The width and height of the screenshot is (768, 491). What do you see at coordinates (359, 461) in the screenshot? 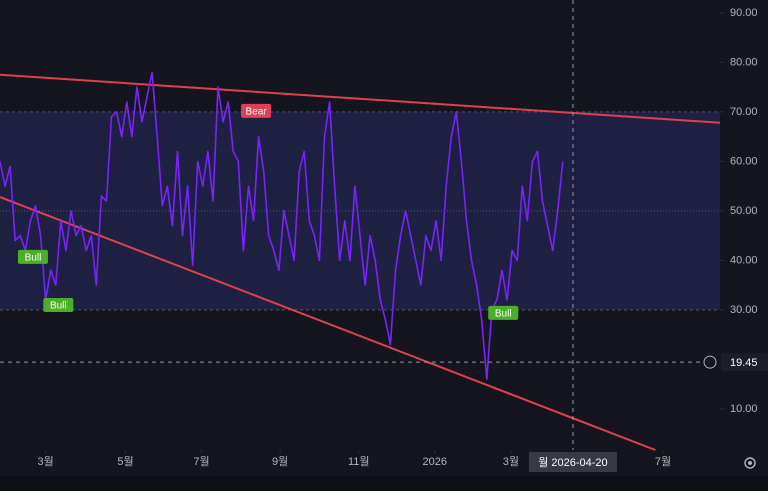
I see `x-tick-label: 11월` at bounding box center [359, 461].